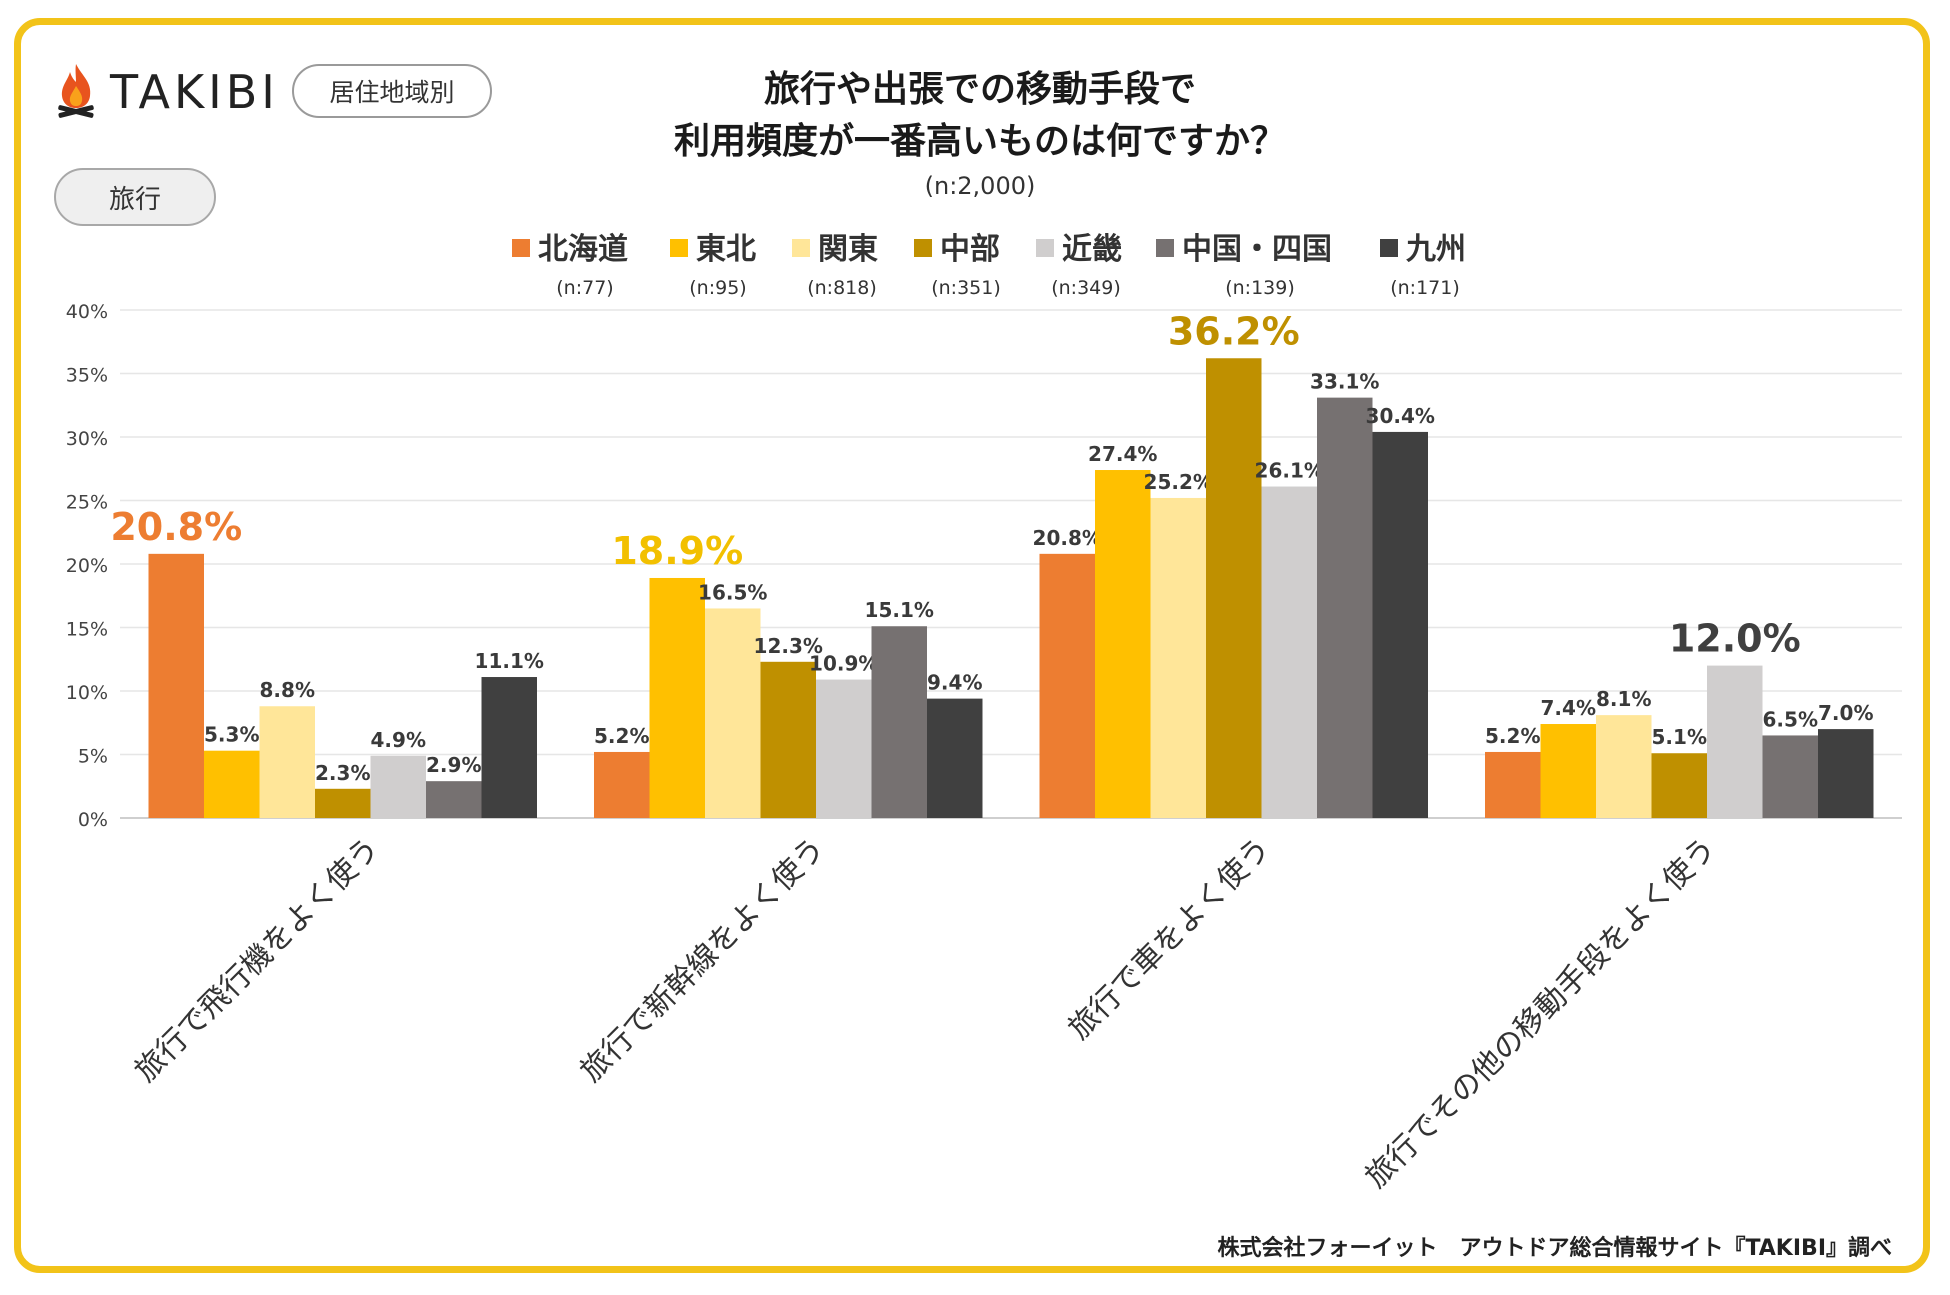 The width and height of the screenshot is (1950, 1295). I want to click on brand-logo: TAKIBI, so click(166, 92).